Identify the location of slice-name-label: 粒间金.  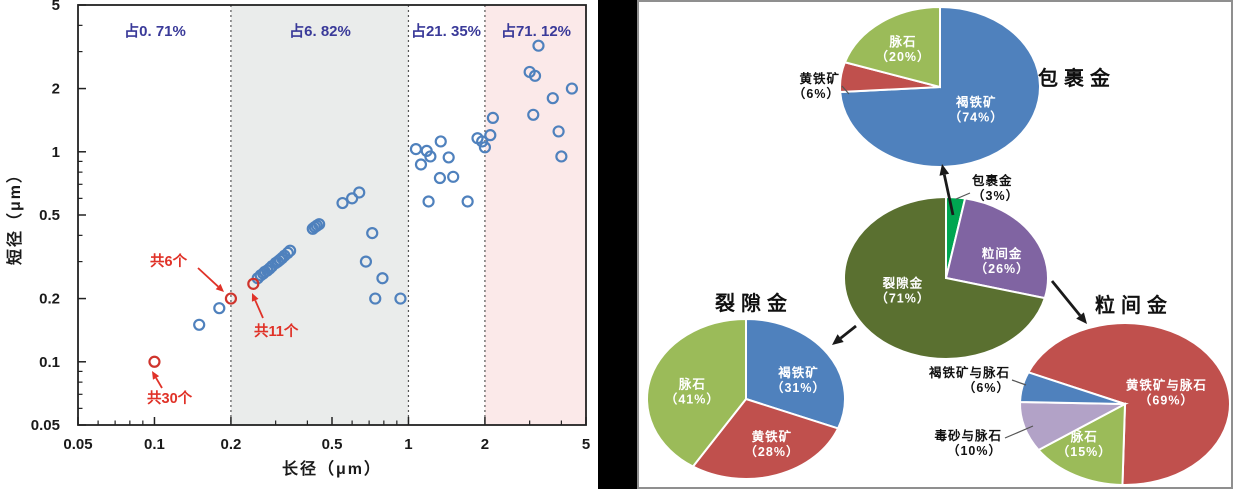
(1002, 253).